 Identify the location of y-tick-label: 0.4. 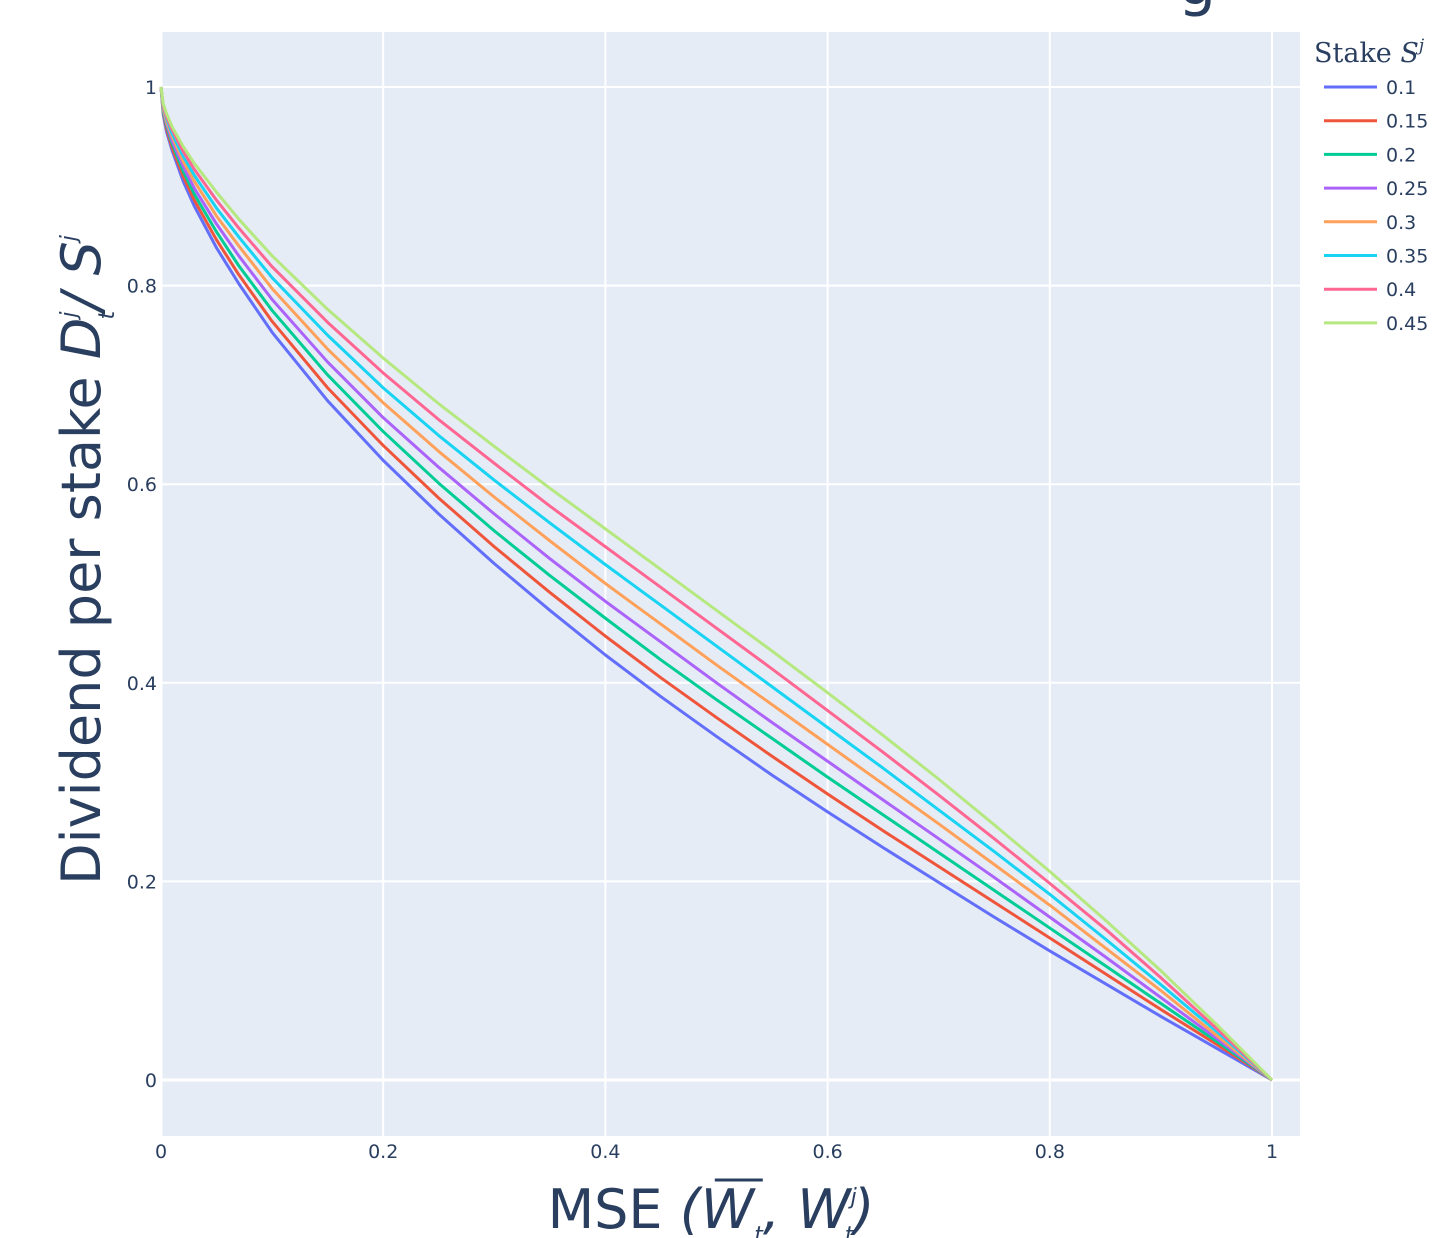
(142, 684).